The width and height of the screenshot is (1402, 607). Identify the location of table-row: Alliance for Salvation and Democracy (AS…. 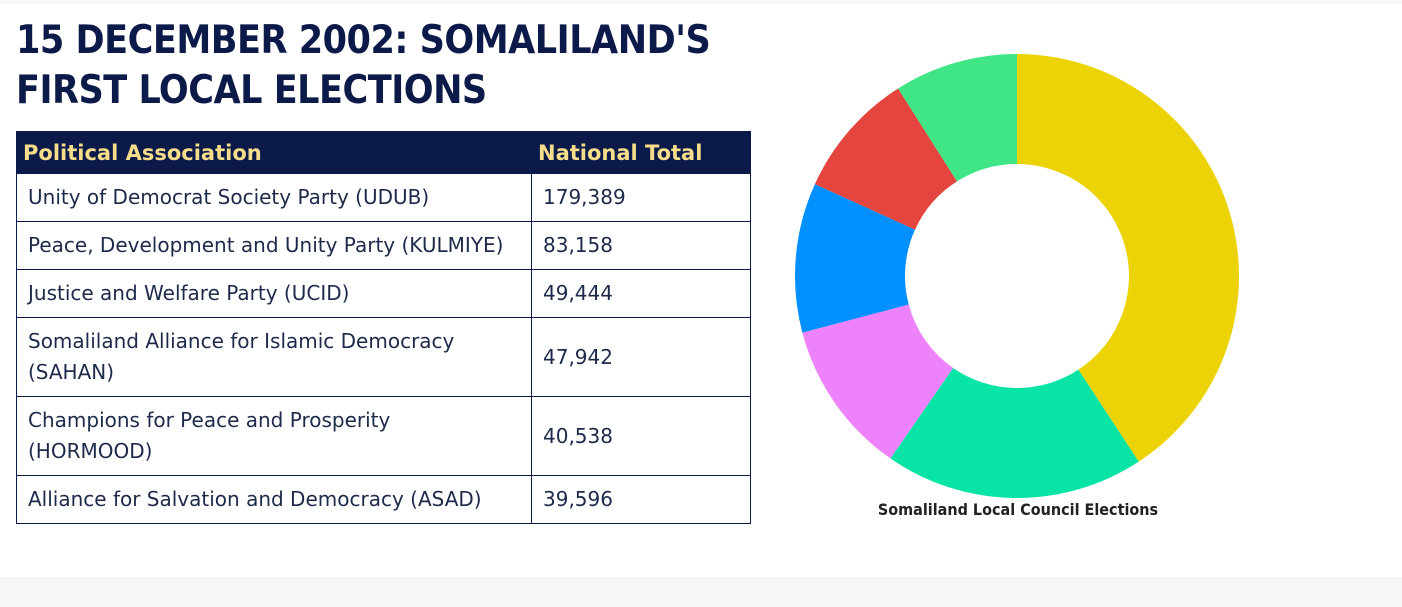
(383, 499).